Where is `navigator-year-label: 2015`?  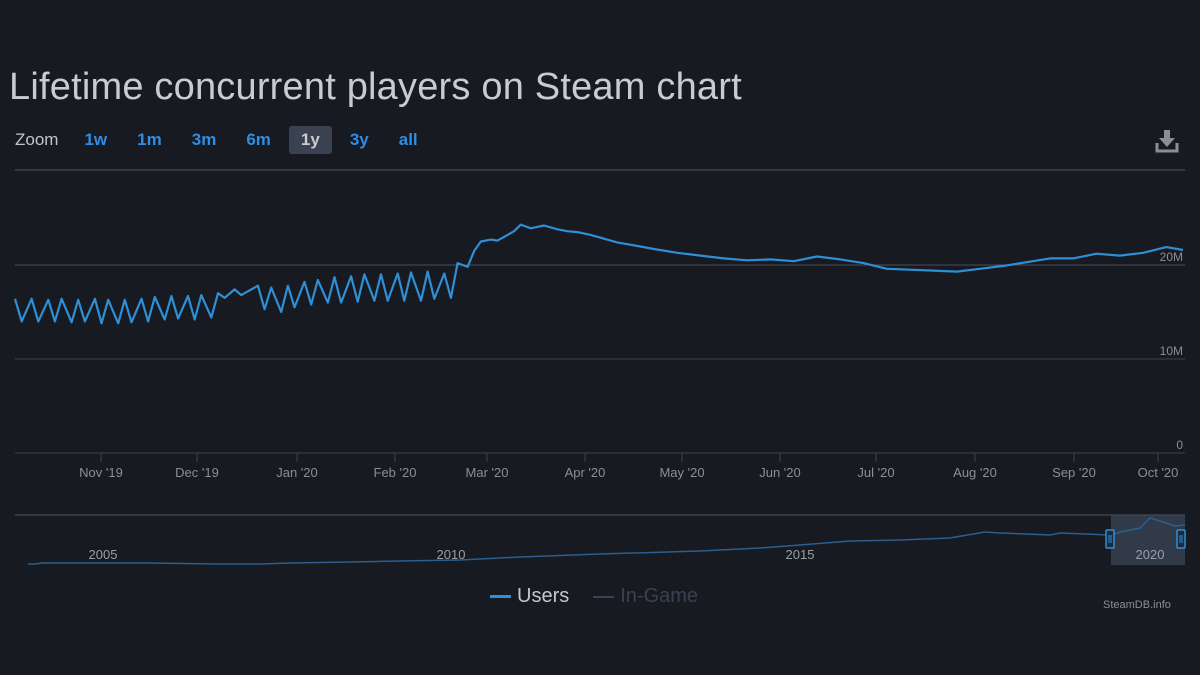
navigator-year-label: 2015 is located at coordinates (800, 554).